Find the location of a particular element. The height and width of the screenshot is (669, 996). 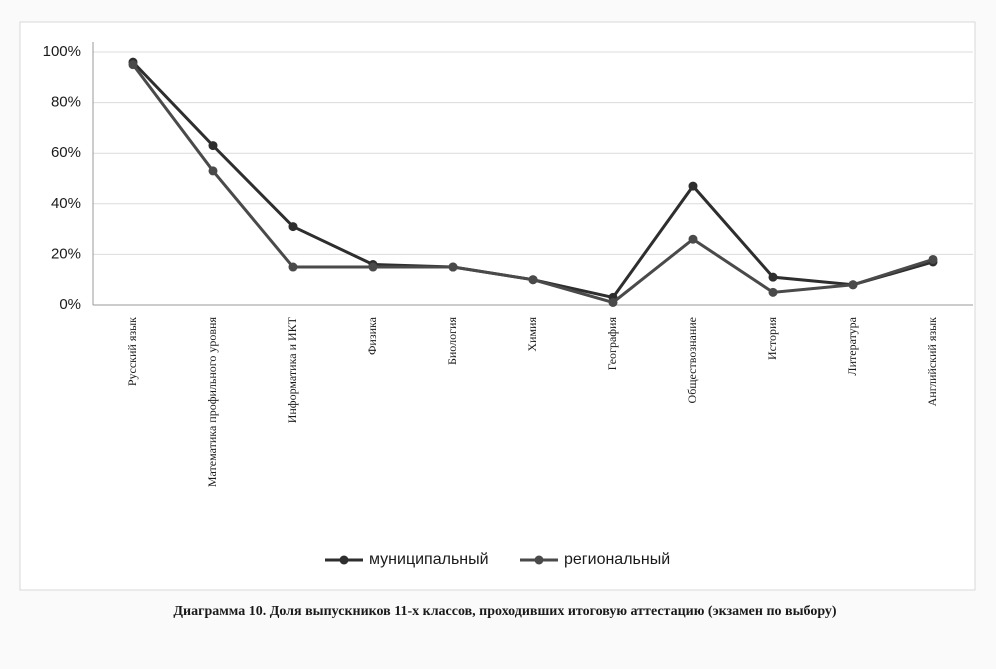

y-tick-label: 0% is located at coordinates (70, 304).